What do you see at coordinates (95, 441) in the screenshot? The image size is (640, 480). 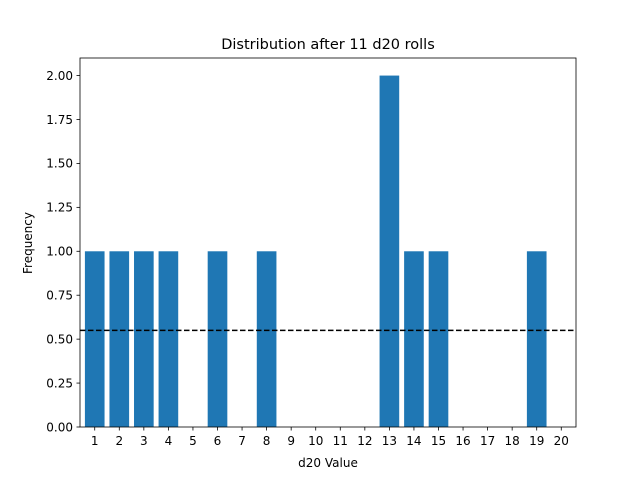 I see `x-tick-label: 1` at bounding box center [95, 441].